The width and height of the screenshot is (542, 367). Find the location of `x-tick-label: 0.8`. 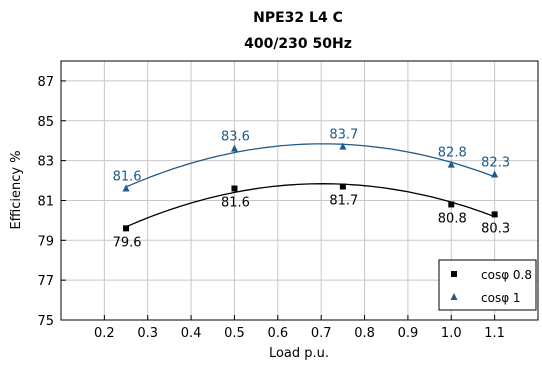

x-tick-label: 0.8 is located at coordinates (364, 333).